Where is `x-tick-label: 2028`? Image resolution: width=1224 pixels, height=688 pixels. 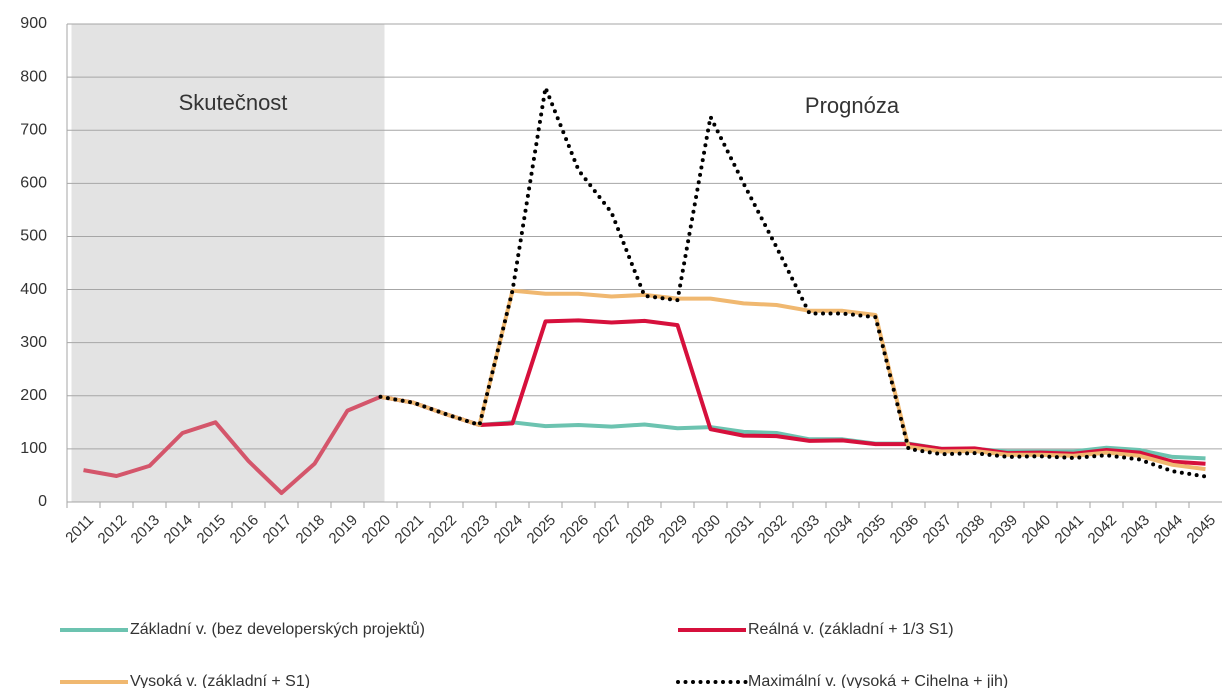
x-tick-label: 2028 is located at coordinates (641, 530).